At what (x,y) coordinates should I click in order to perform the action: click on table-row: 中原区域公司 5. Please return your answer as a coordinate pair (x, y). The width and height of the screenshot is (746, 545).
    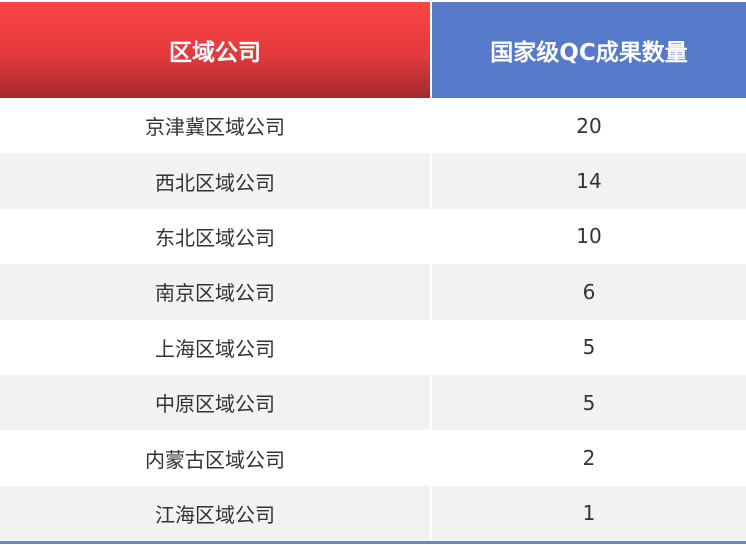
    Looking at the image, I should click on (373, 402).